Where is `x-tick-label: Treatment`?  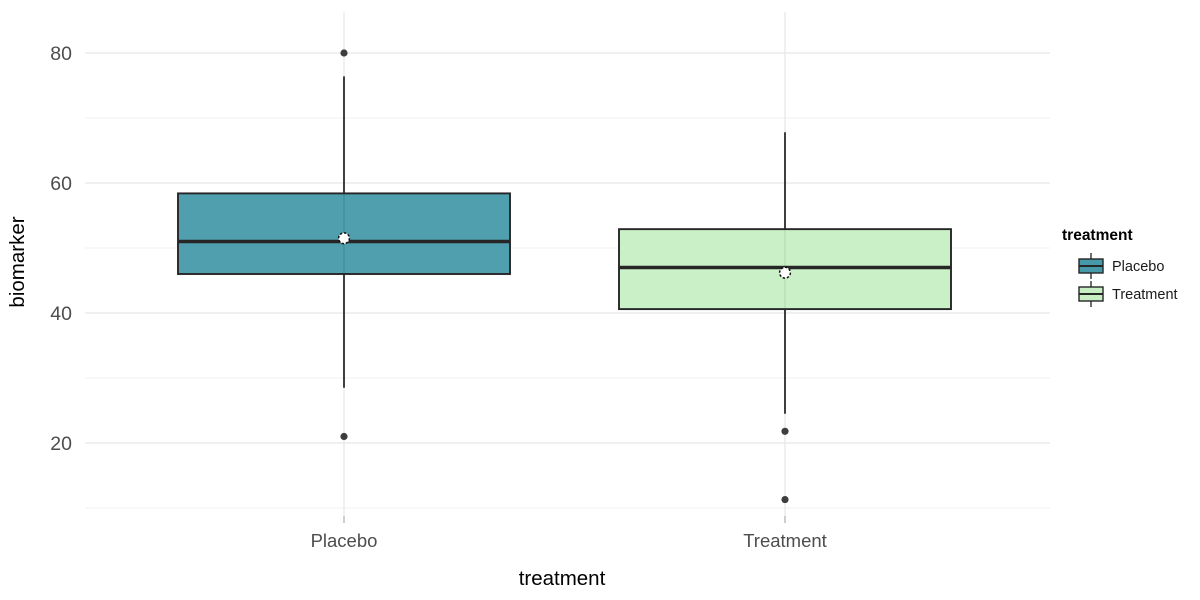
x-tick-label: Treatment is located at coordinates (785, 540).